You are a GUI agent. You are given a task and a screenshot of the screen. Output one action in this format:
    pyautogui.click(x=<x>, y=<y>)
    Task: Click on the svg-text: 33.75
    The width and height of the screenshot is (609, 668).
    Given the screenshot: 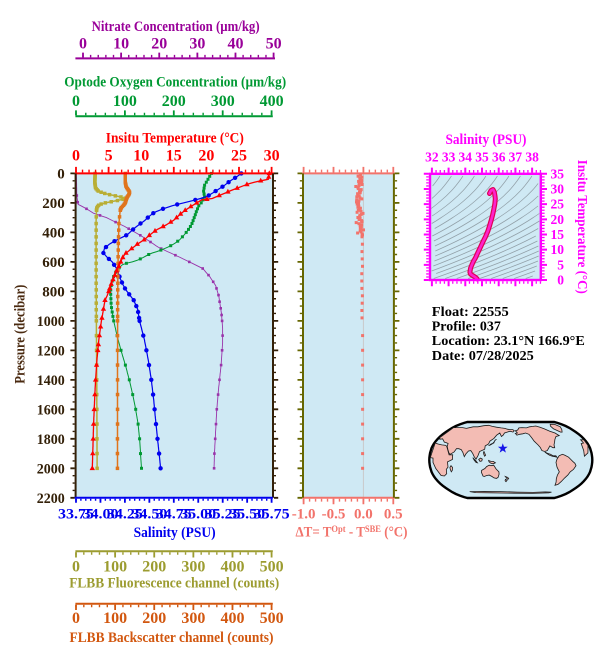 What is the action you would take?
    pyautogui.click(x=76, y=515)
    